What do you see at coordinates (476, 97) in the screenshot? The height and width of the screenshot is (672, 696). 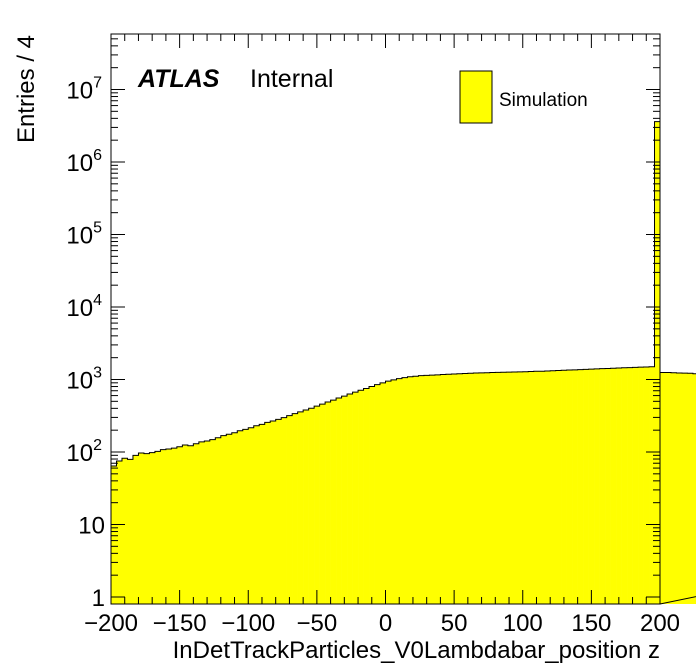 I see `legend-swatch` at bounding box center [476, 97].